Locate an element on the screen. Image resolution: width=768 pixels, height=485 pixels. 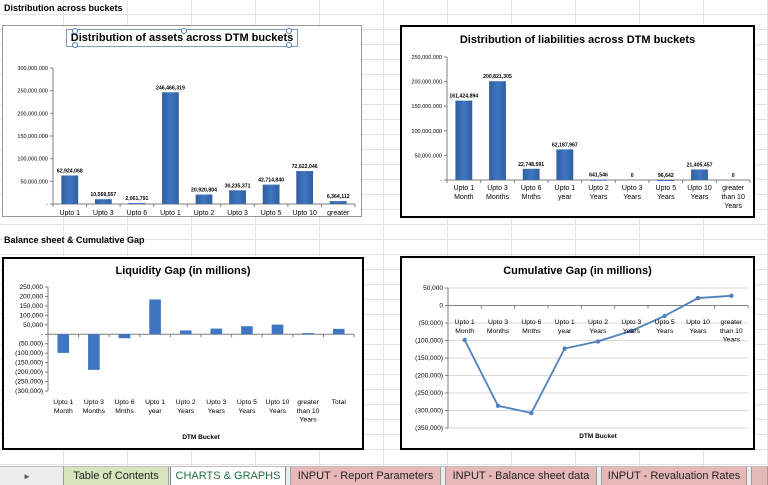
tab-table-of-contents: Table of Contents is located at coordinates (116, 476).